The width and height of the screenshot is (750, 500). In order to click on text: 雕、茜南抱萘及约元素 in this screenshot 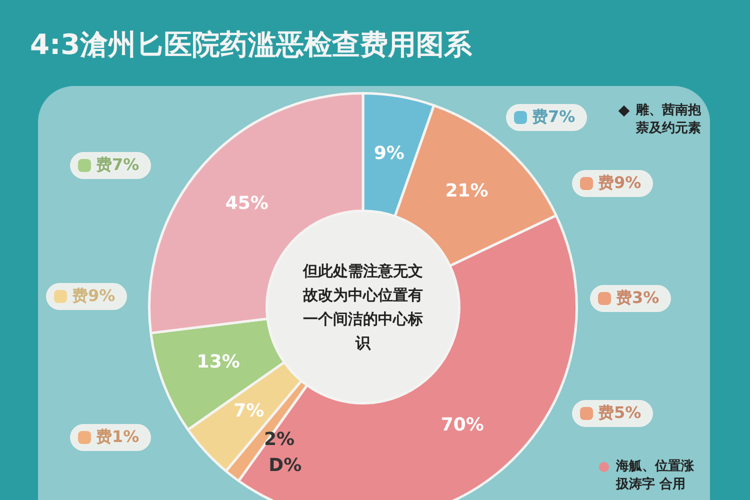, I will do `click(669, 120)`.